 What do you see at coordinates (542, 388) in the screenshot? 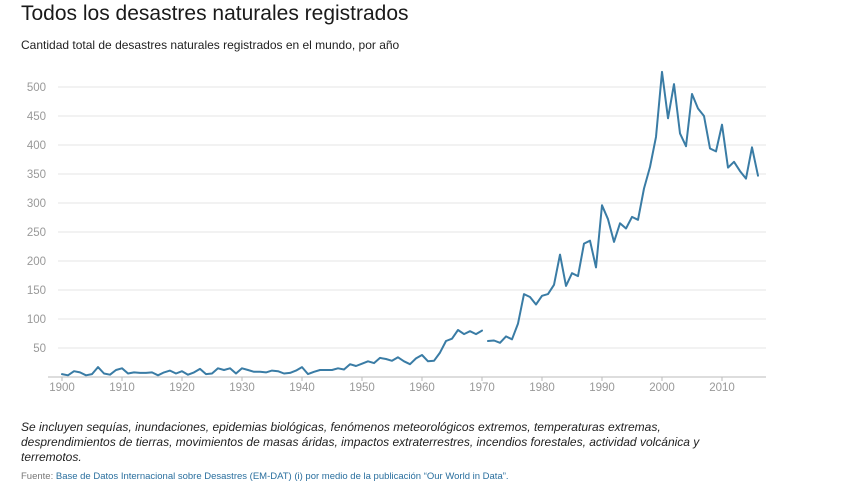
I see `x-tick-label: 1980` at bounding box center [542, 388].